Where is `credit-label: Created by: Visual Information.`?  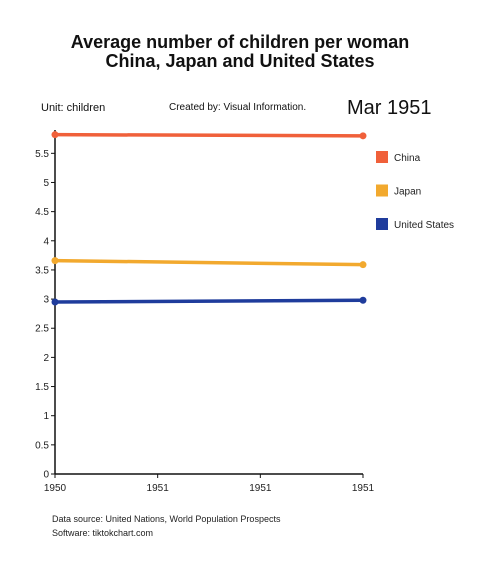 credit-label: Created by: Visual Information. is located at coordinates (238, 107).